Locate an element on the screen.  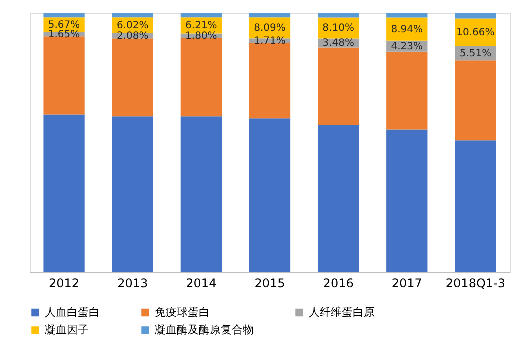
x-tick-label: 2012 is located at coordinates (64, 283).